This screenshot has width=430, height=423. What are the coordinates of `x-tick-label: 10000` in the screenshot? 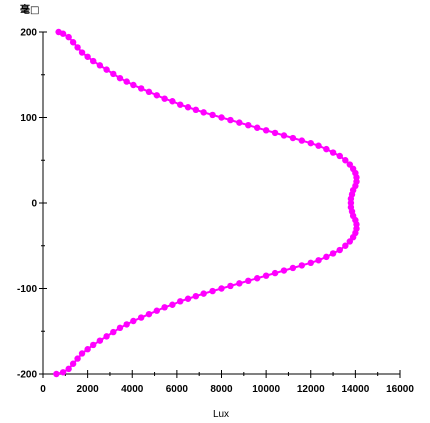 It's located at (266, 389).